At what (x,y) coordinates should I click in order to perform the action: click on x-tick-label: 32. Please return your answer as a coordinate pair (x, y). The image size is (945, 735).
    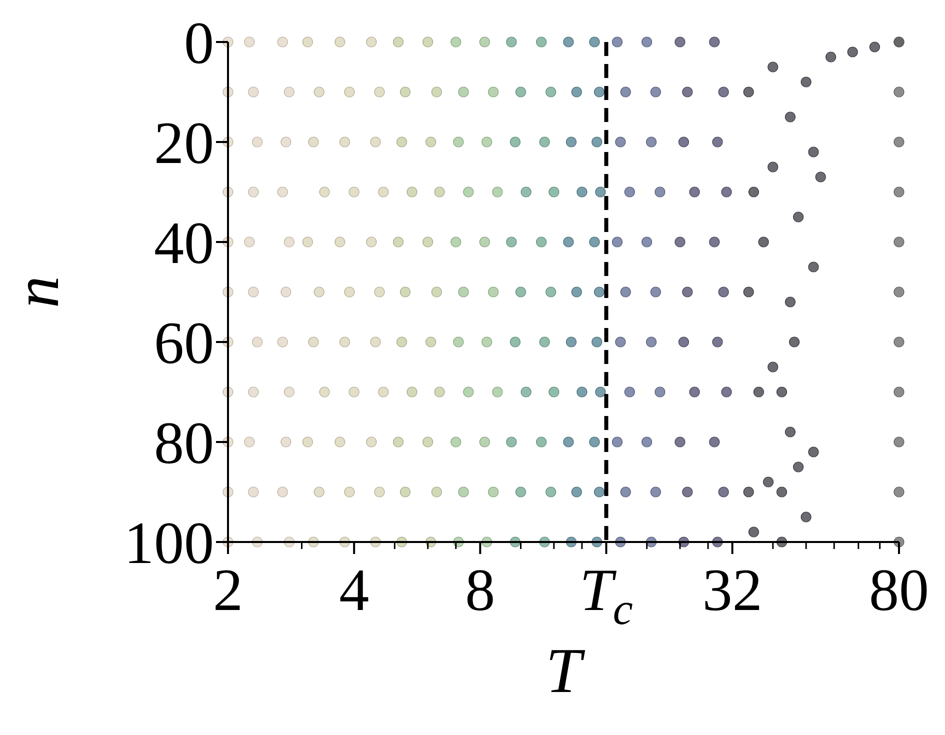
    Looking at the image, I should click on (732, 590).